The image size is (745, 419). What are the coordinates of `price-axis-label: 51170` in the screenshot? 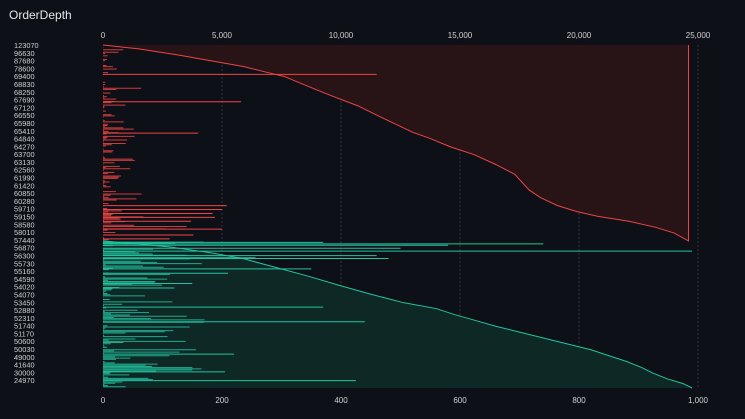 It's located at (24, 333).